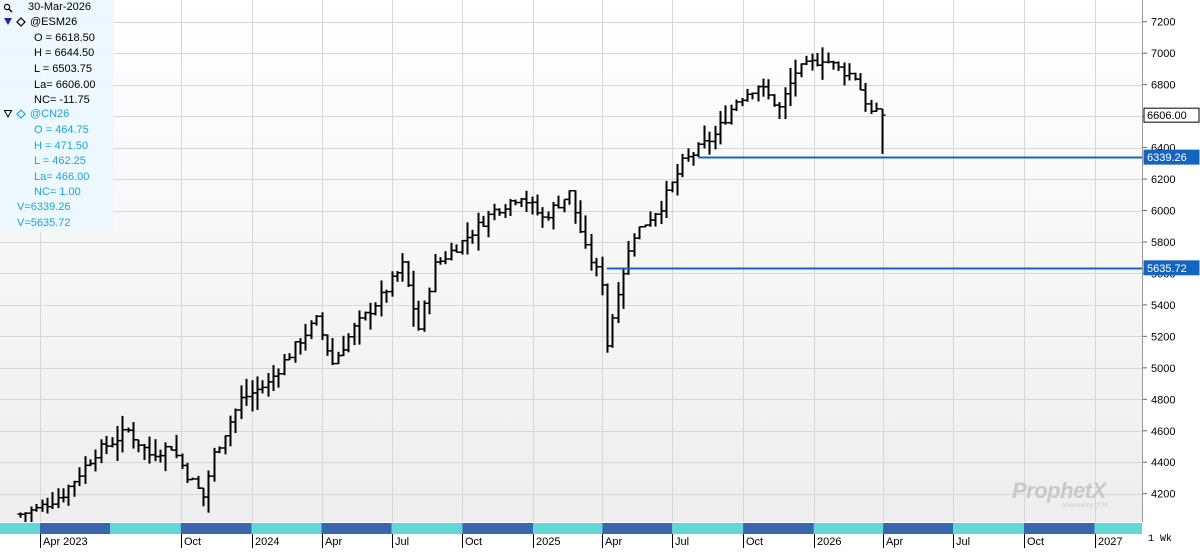  Describe the element at coordinates (8, 114) in the screenshot. I see `expand-triangle-icon` at that location.